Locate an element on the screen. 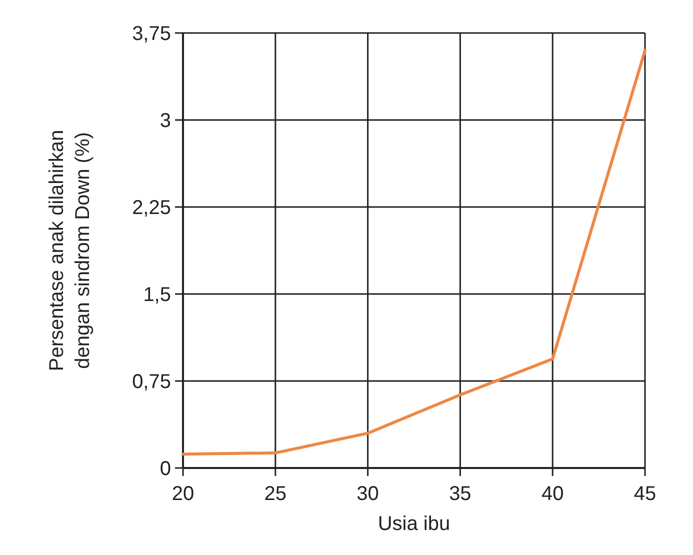 This screenshot has height=555, width=693. x-axis-title: Usia ibu is located at coordinates (414, 524).